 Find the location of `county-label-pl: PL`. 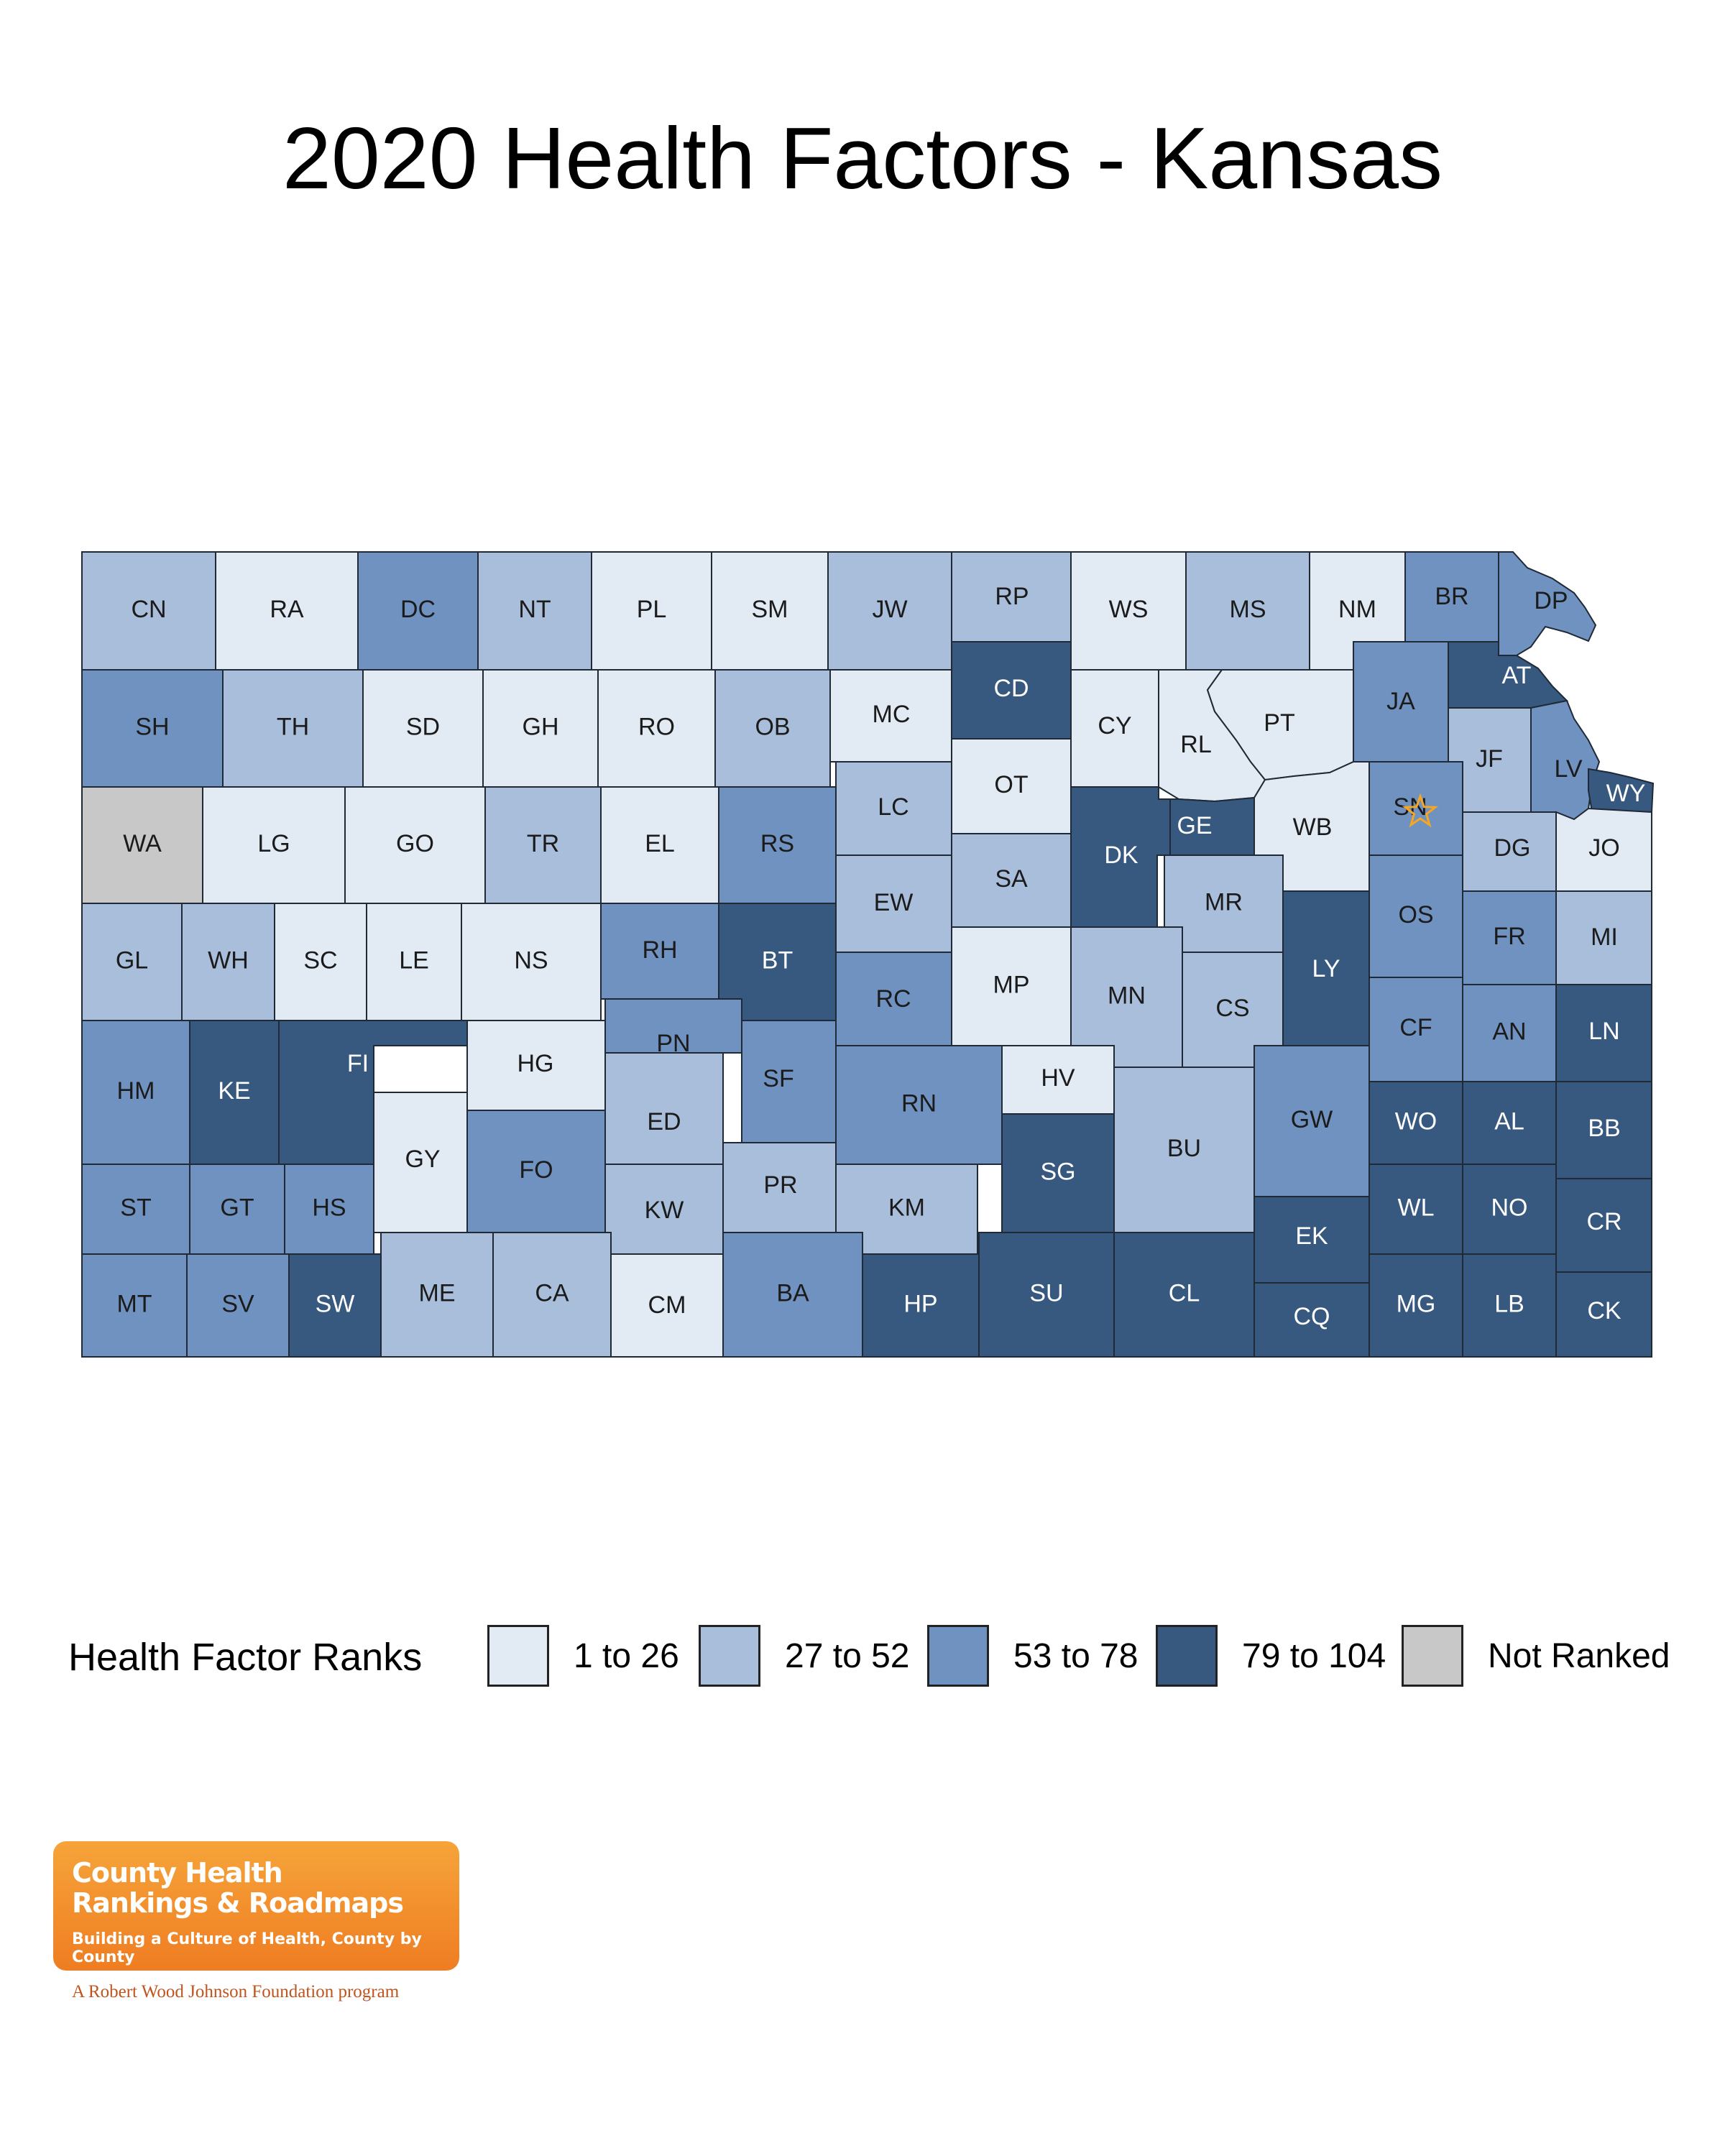

county-label-pl: PL is located at coordinates (652, 610).